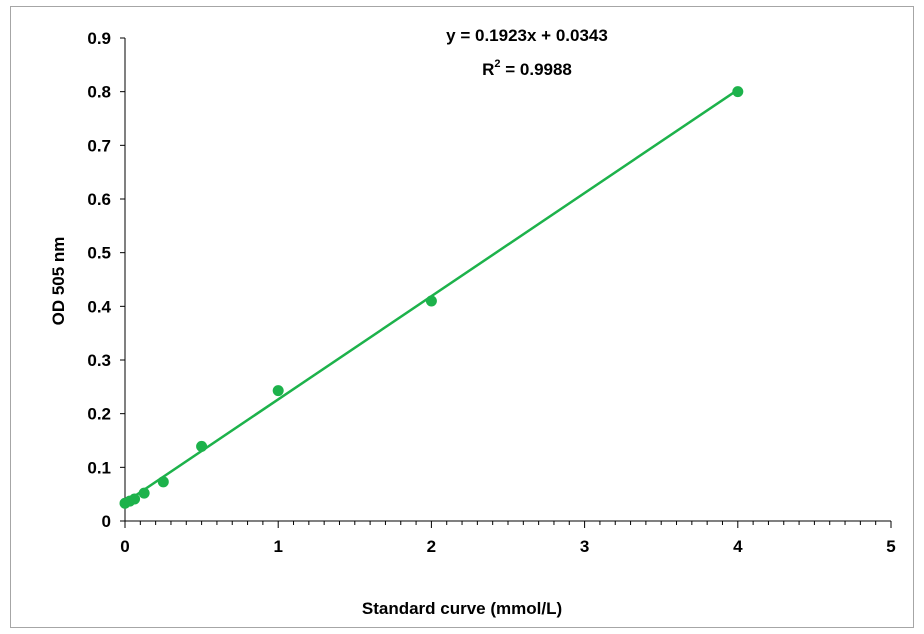  I want to click on y-tick-label: 0, so click(106, 521).